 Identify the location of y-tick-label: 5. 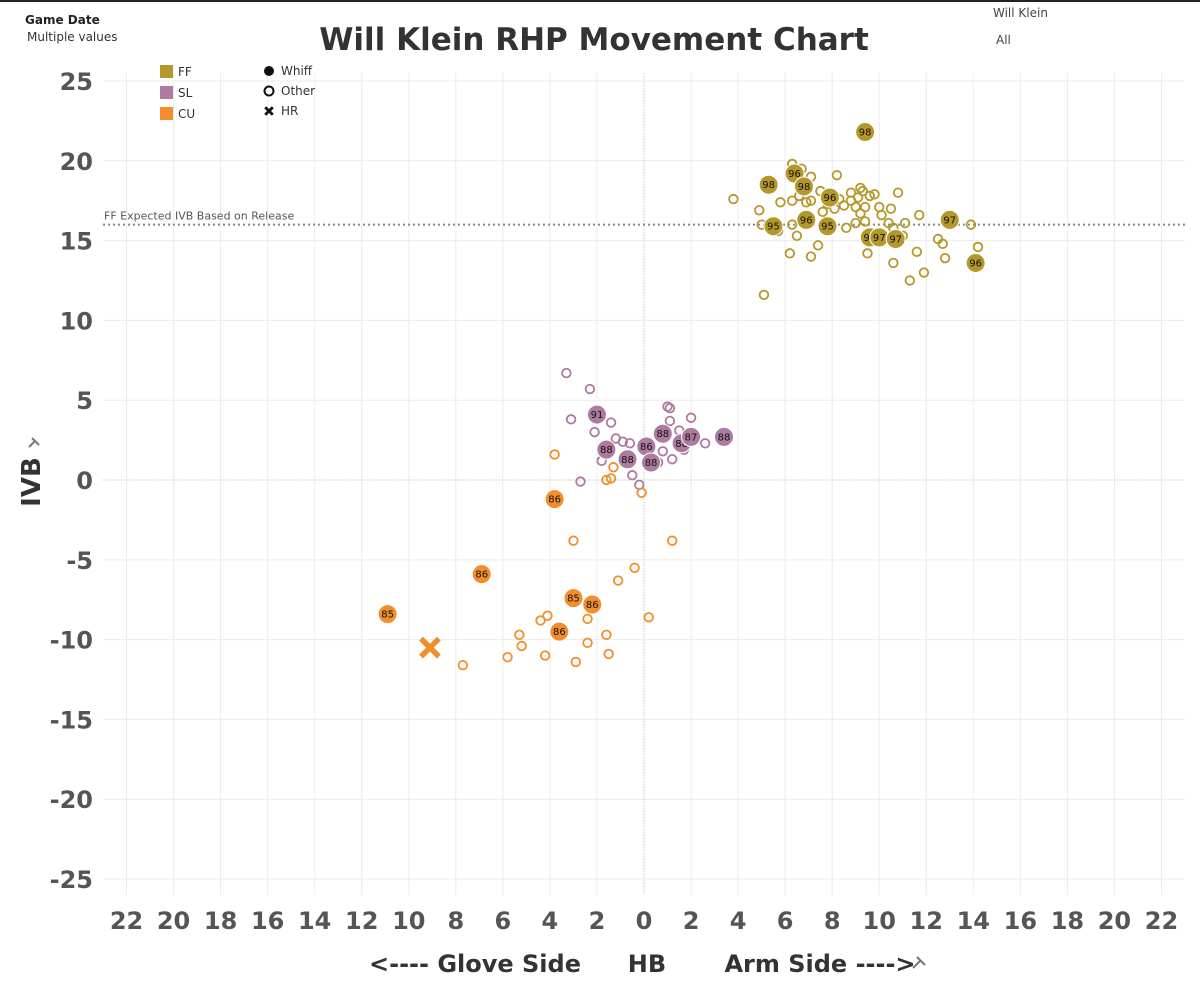
(84, 401).